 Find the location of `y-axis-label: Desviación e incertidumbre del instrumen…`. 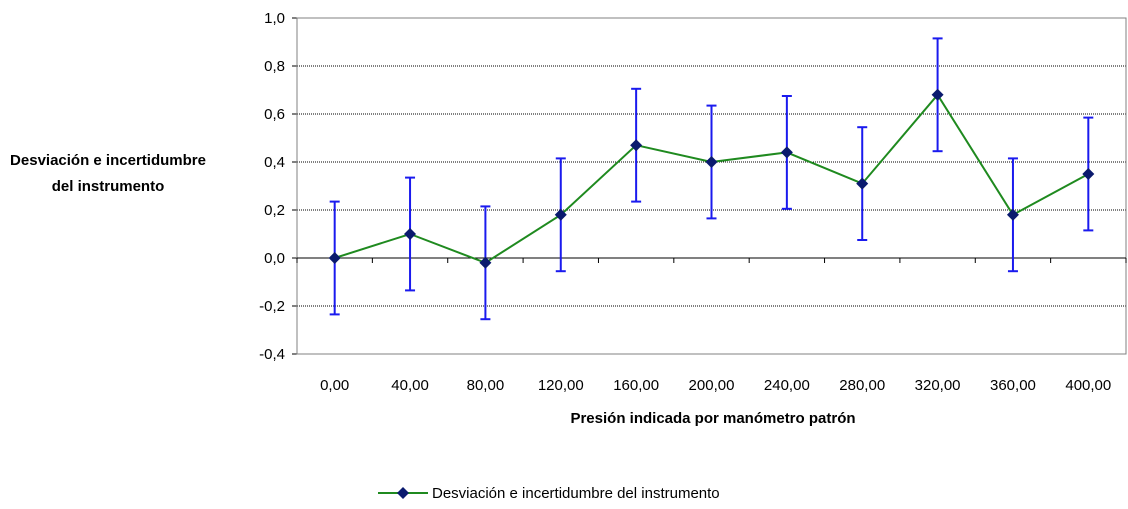

y-axis-label: Desviación e incertidumbre del instrumen… is located at coordinates (108, 173).